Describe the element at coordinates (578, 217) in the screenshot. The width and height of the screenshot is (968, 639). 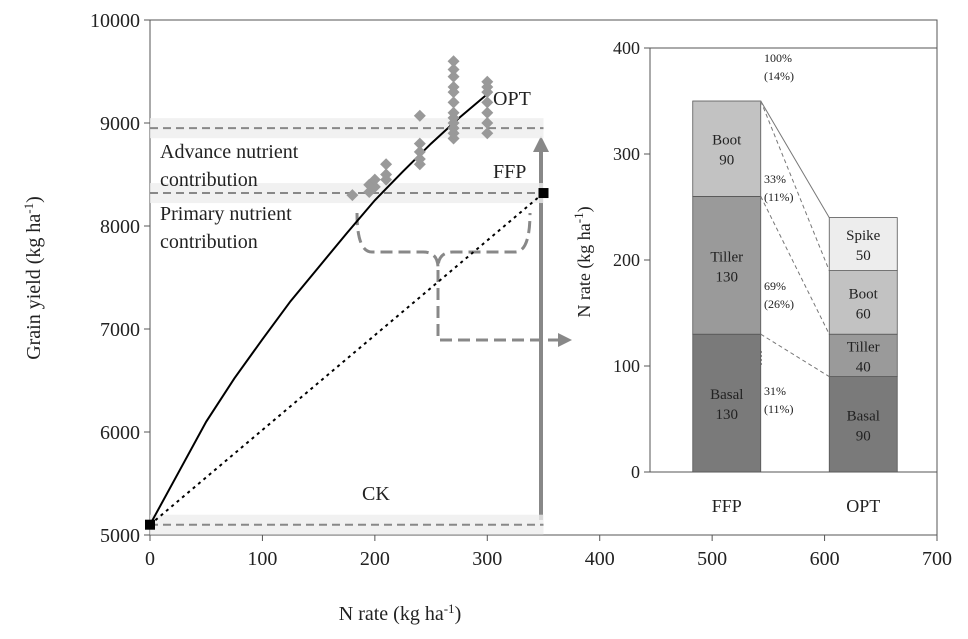
I see `inset-y-label-part: -1` at that location.